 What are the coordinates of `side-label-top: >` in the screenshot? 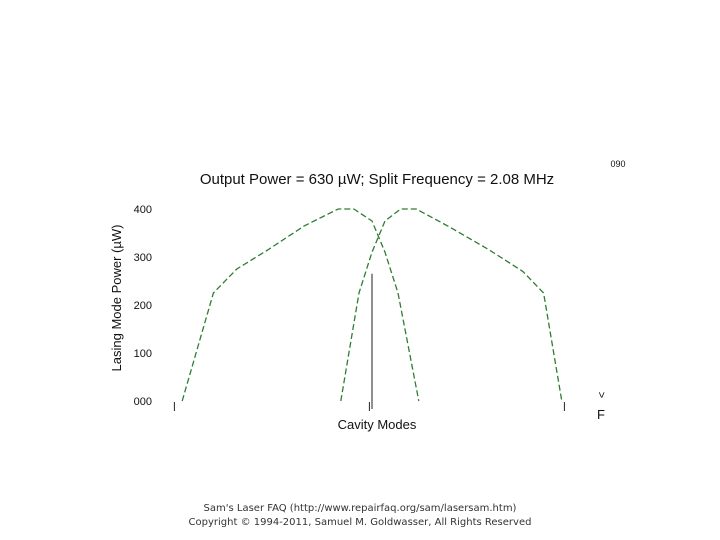 It's located at (601, 395).